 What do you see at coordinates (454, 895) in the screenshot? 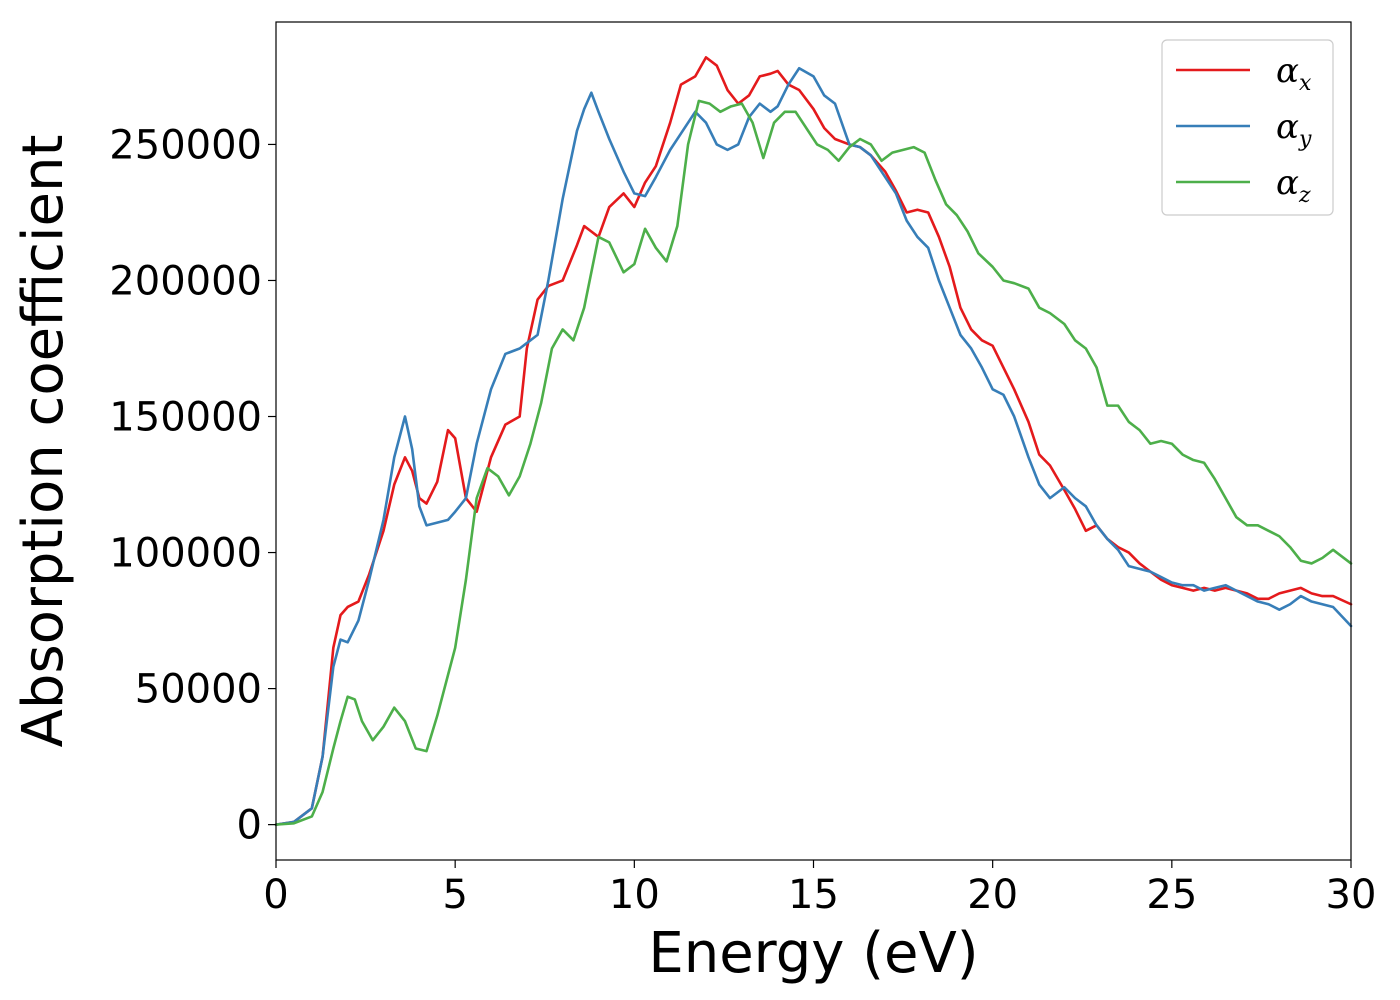
I see `x-tick-label: 5` at bounding box center [454, 895].